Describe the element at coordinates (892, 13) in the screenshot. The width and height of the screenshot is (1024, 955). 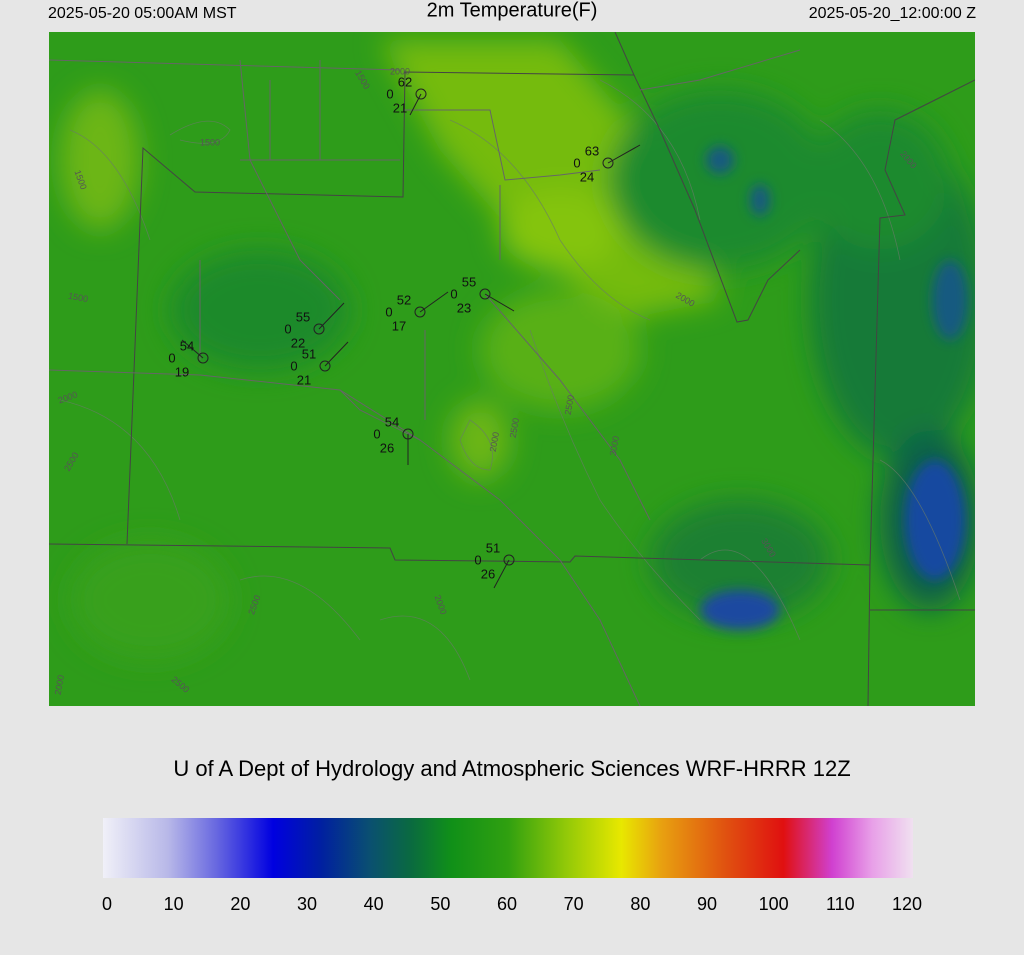
I see `init-time: 2025-05-20_12:00:00 Z` at that location.